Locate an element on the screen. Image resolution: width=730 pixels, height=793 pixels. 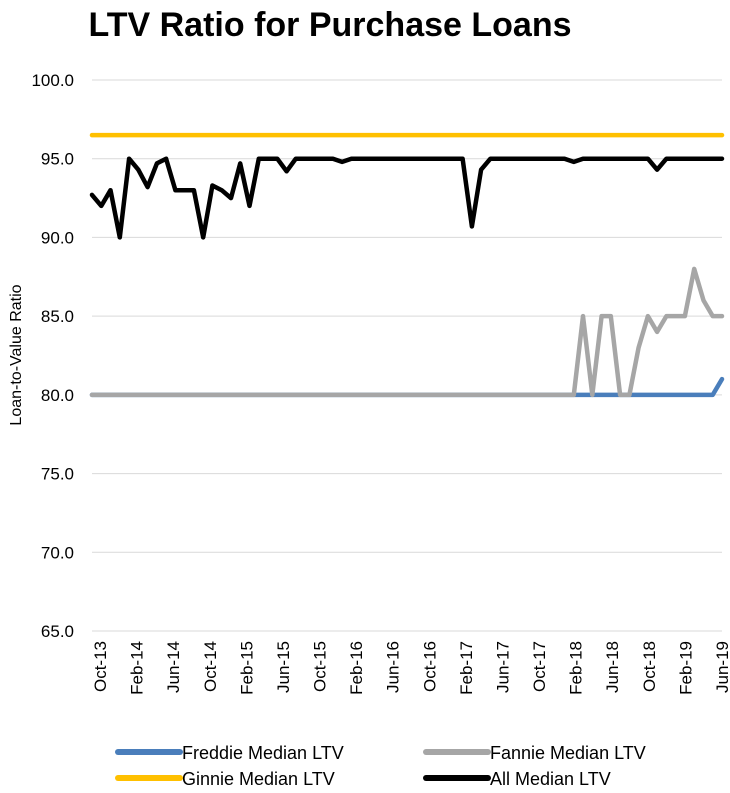
y-tick-label: 65.0 is located at coordinates (57, 631).